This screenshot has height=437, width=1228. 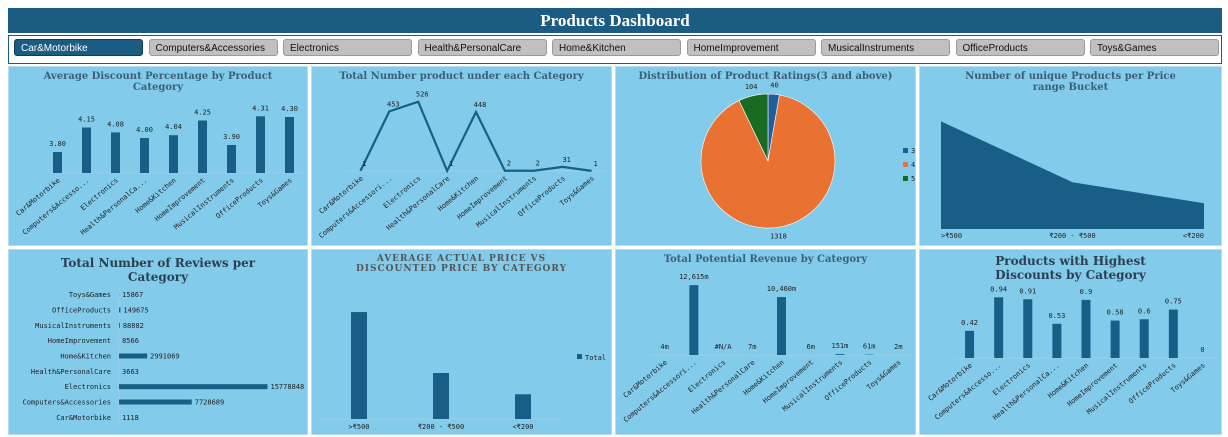 What do you see at coordinates (898, 347) in the screenshot?
I see `data-label: 2m` at bounding box center [898, 347].